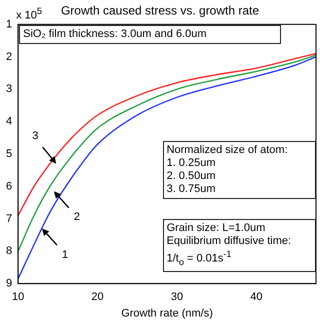 This screenshot has width=320, height=320. I want to click on x-tick-label: 20, so click(97, 297).